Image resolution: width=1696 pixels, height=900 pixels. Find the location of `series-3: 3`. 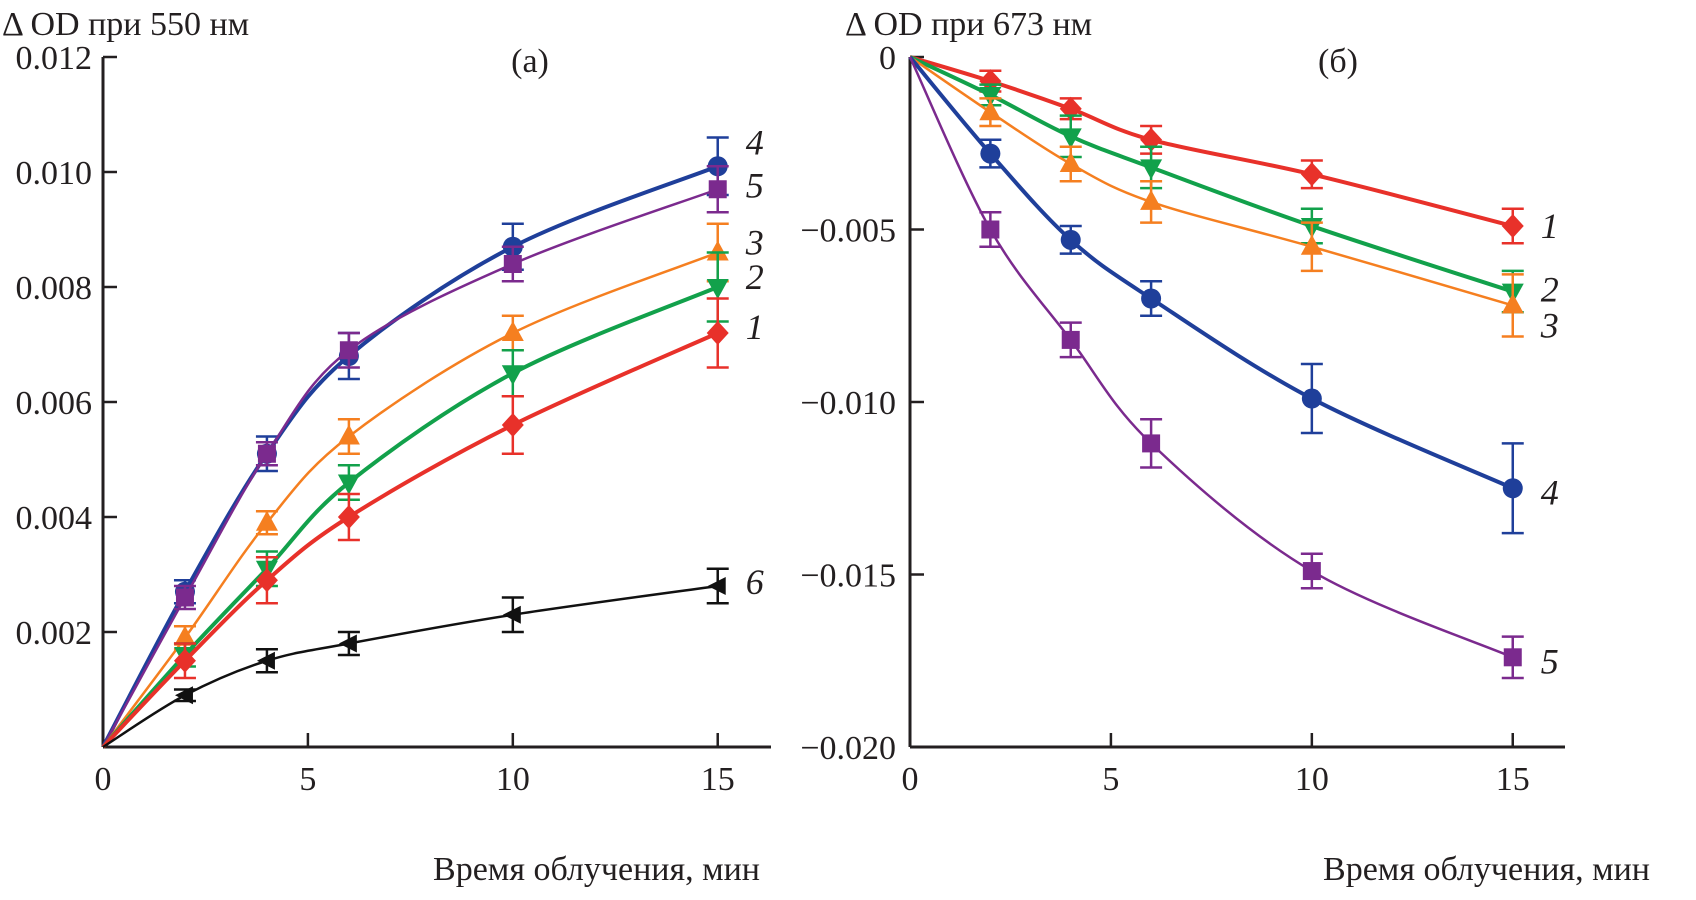

series-3: 3 is located at coordinates (1234, 200).